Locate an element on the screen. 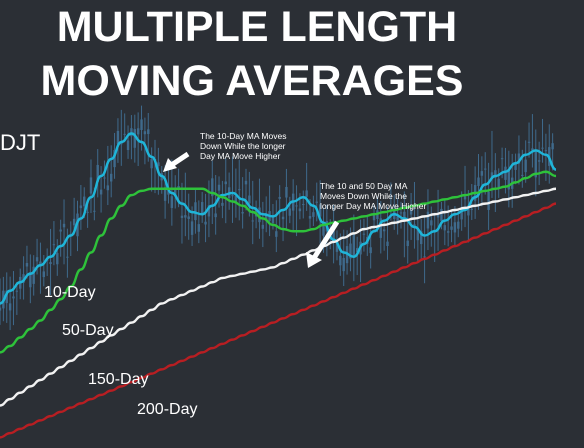 The image size is (584, 448). annotation-2-line-1: The 10 and 50 Day MA is located at coordinates (364, 186).